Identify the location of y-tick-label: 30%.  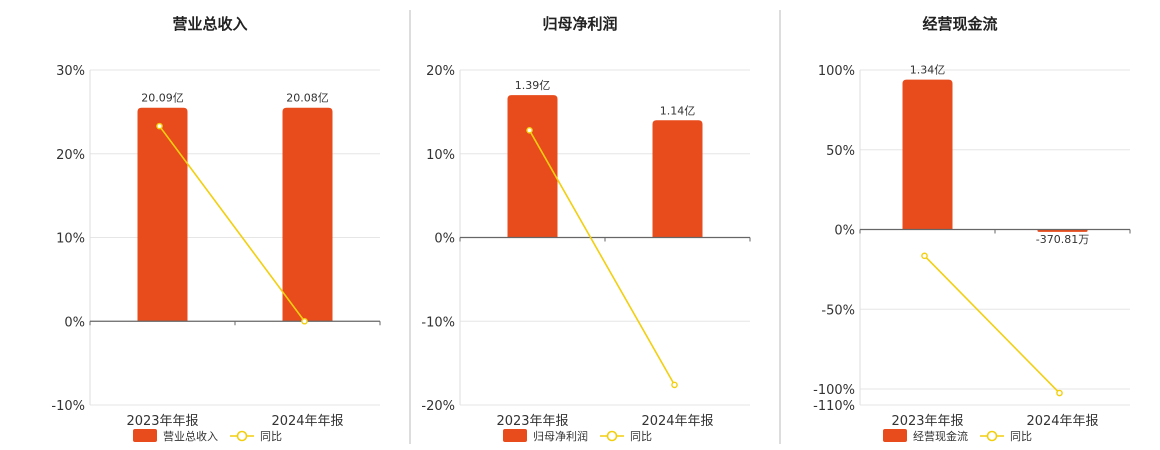
(70, 71).